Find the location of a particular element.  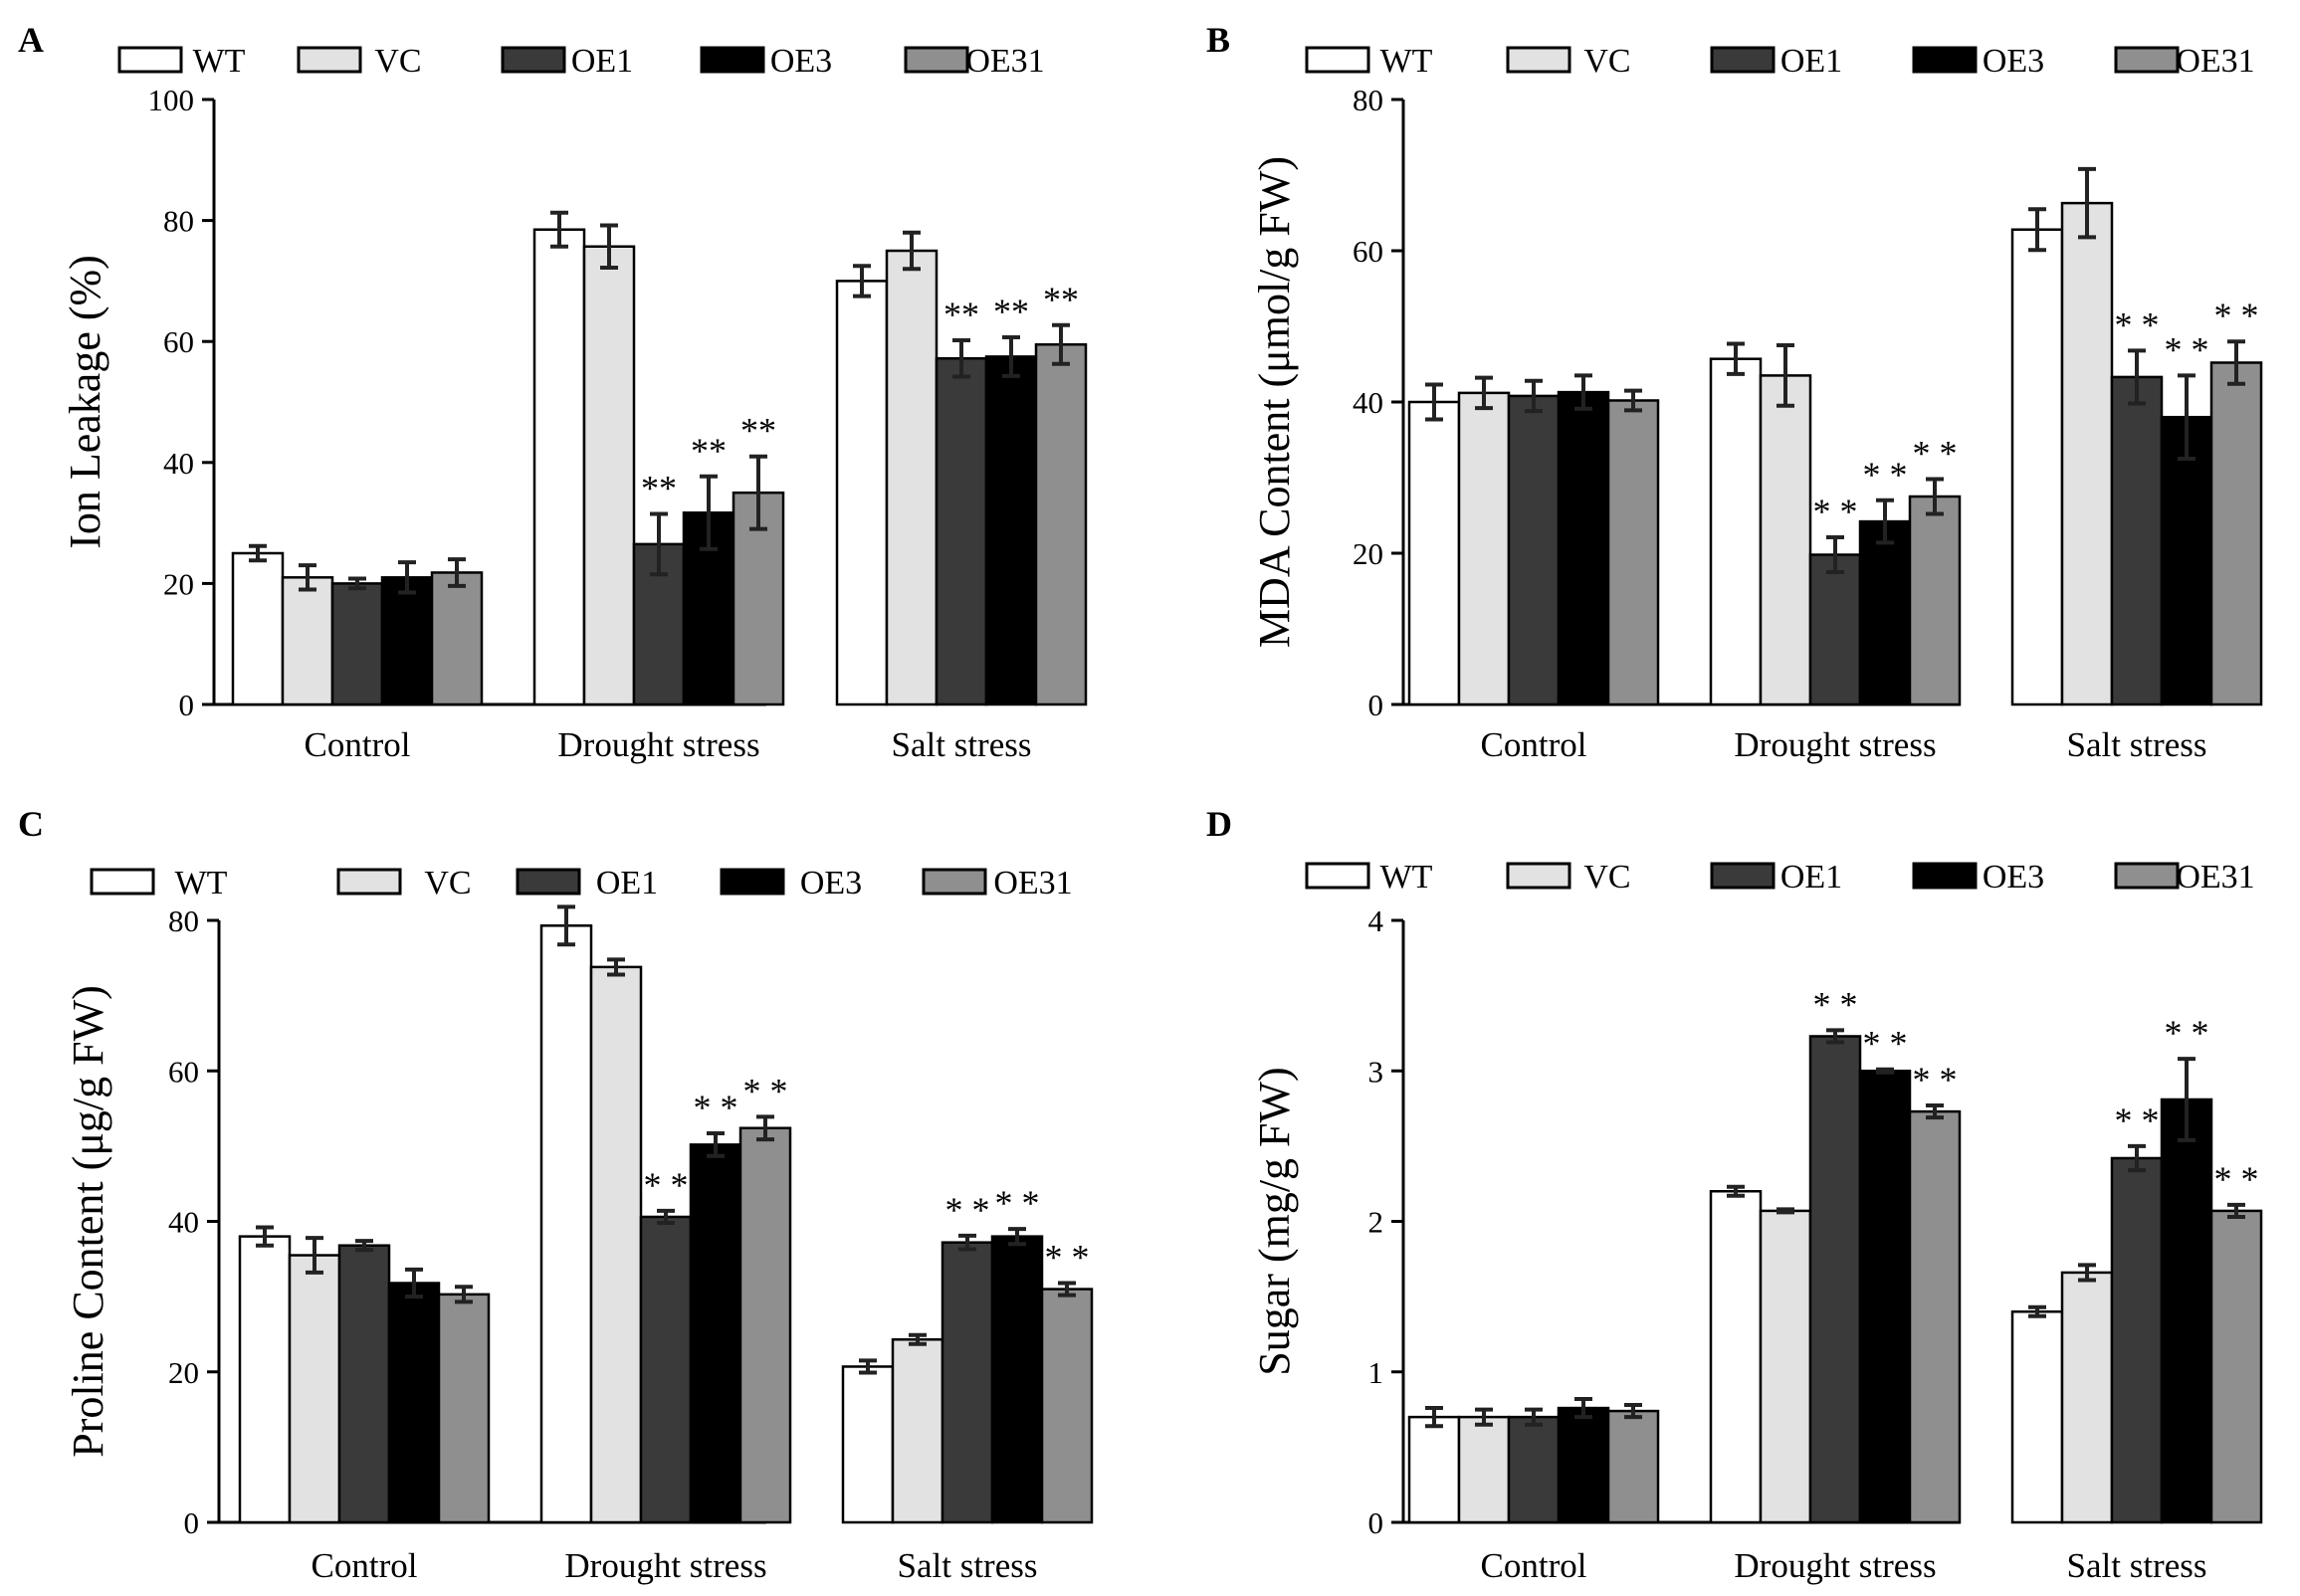

y-tick-label: 4 is located at coordinates (1376, 920).